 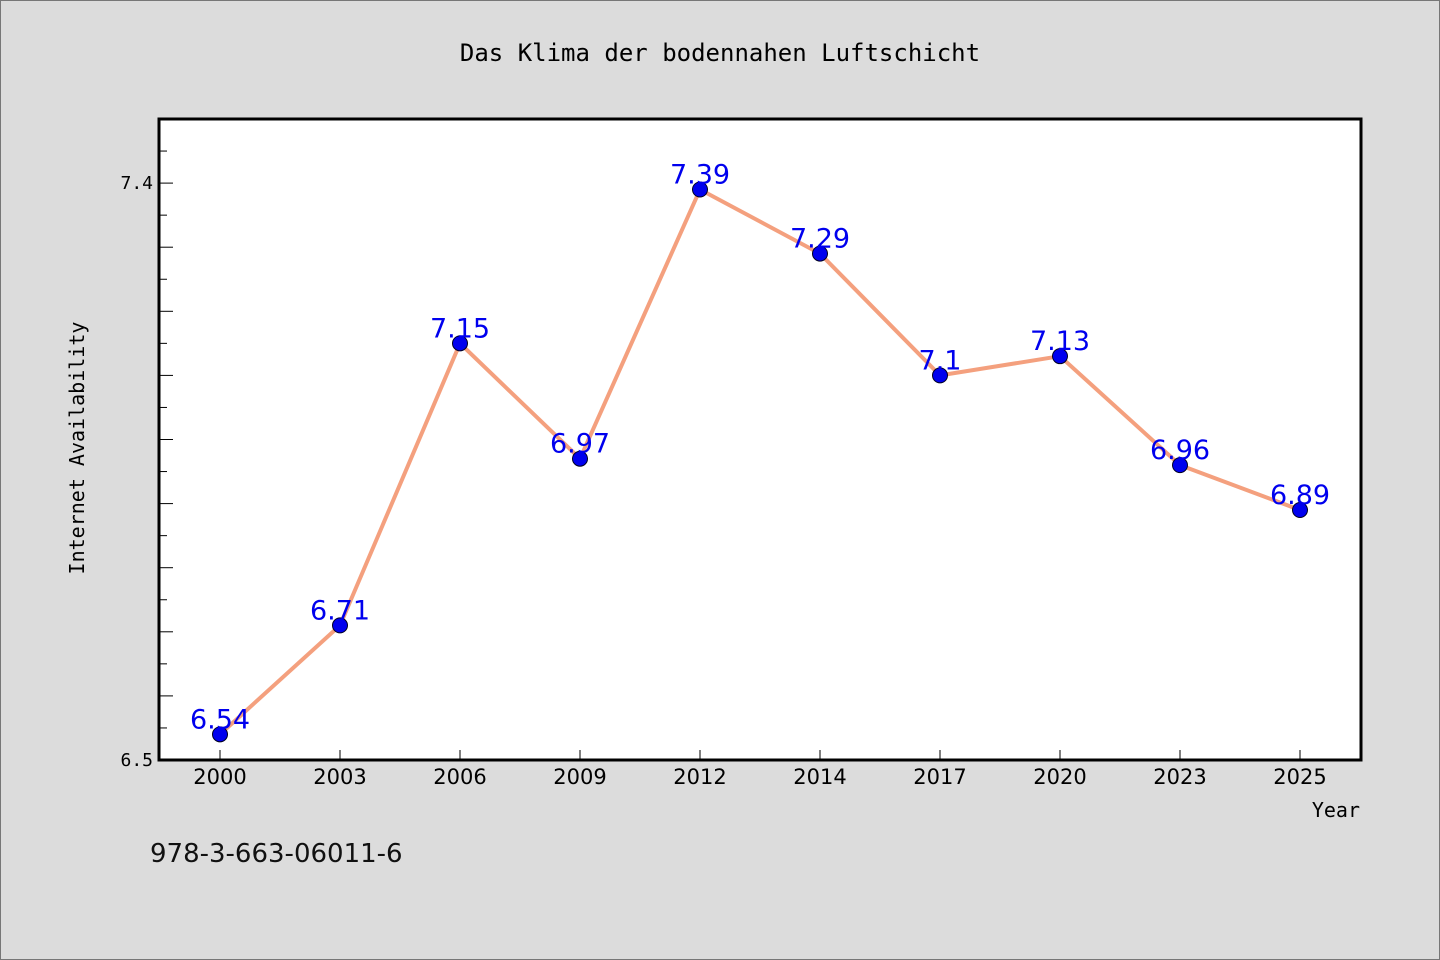 I want to click on data-label: 6.89, so click(x=1300, y=495).